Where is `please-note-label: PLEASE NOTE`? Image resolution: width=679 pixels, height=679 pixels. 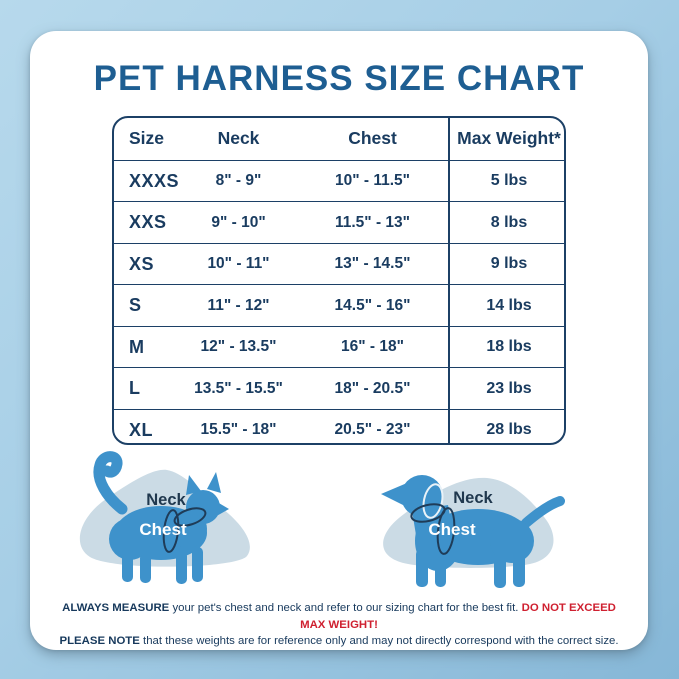
please-note-label: PLEASE NOTE is located at coordinates (99, 641).